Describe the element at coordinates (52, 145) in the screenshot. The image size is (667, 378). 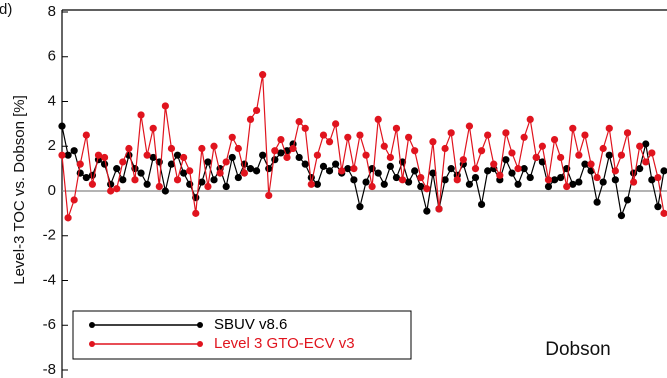
I see `y-tick-label: 2` at that location.